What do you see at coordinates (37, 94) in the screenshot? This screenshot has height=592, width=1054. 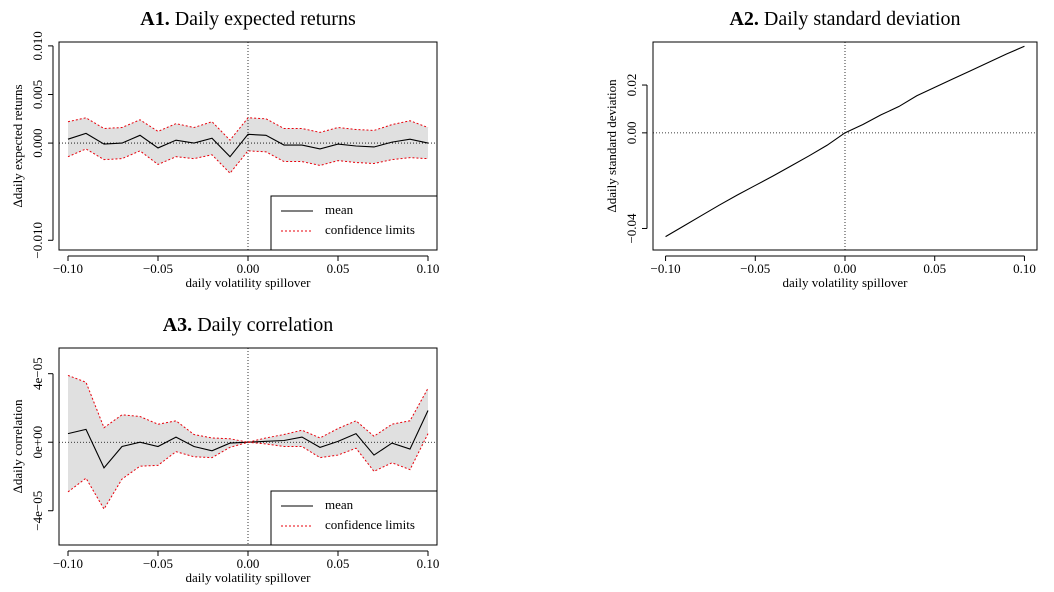 I see `y-tick-label: 0.005` at bounding box center [37, 94].